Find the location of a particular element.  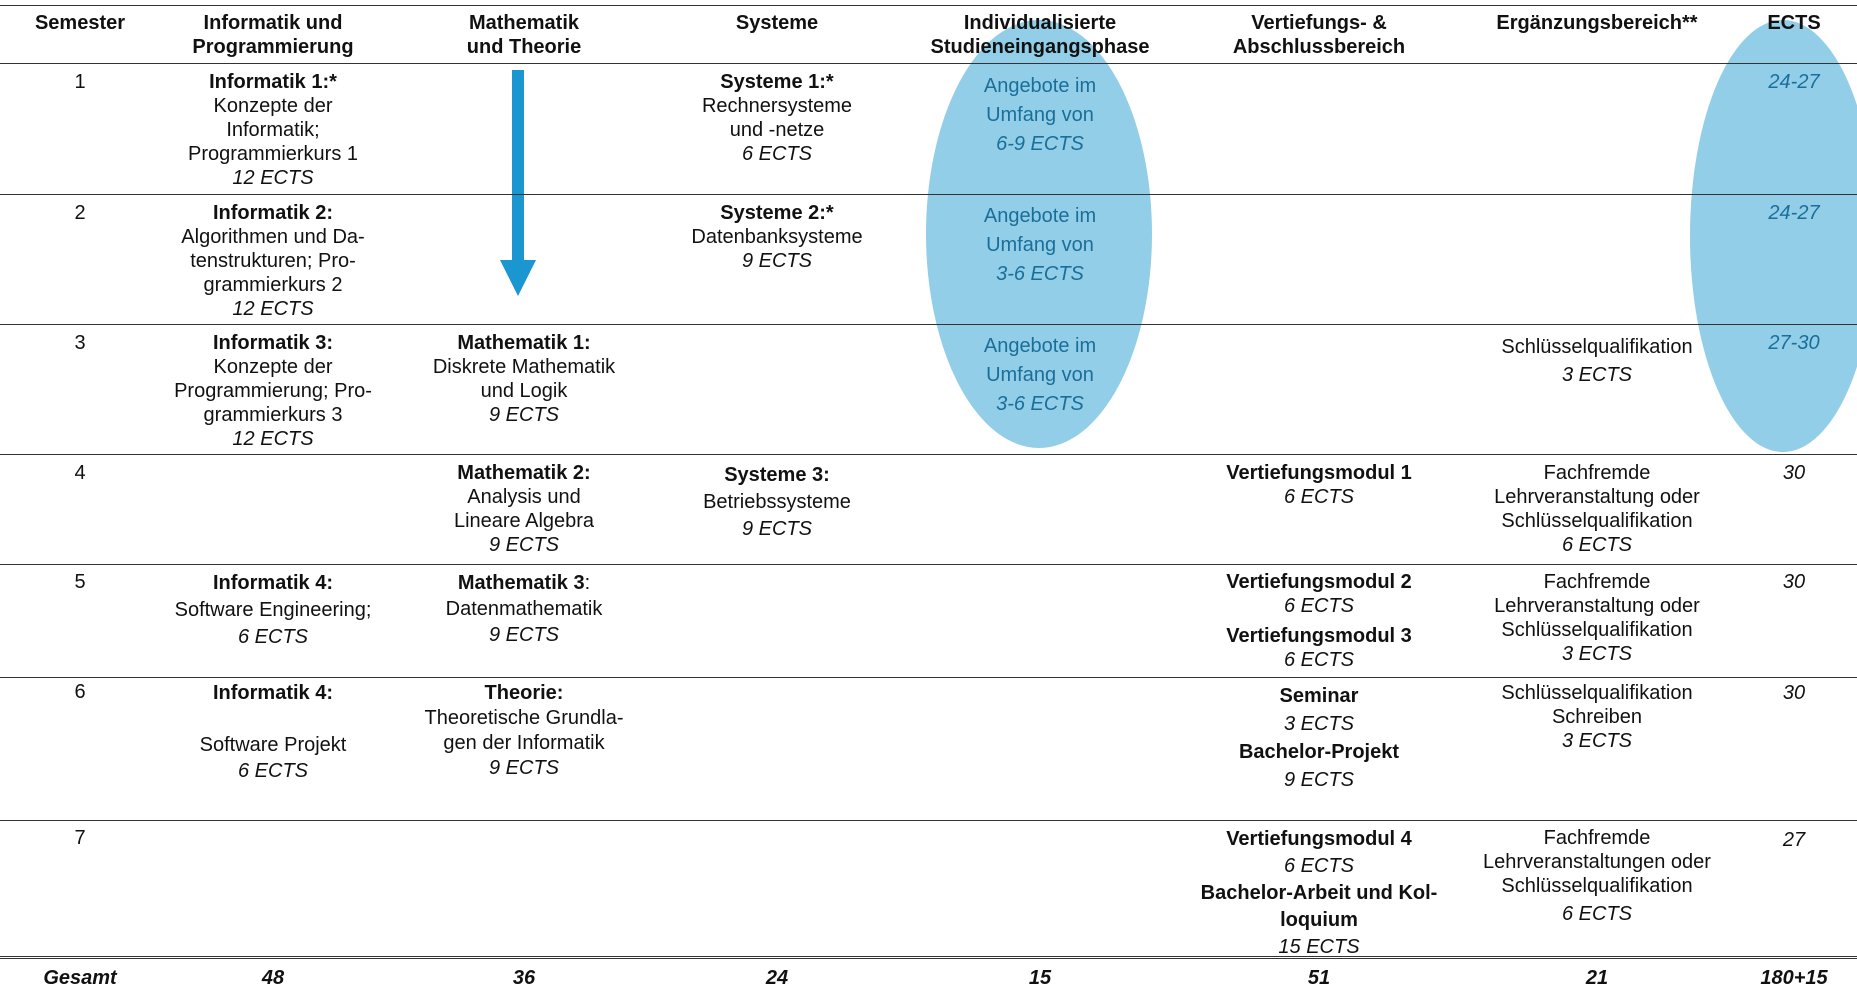

header-semester: Semester is located at coordinates (80, 23).